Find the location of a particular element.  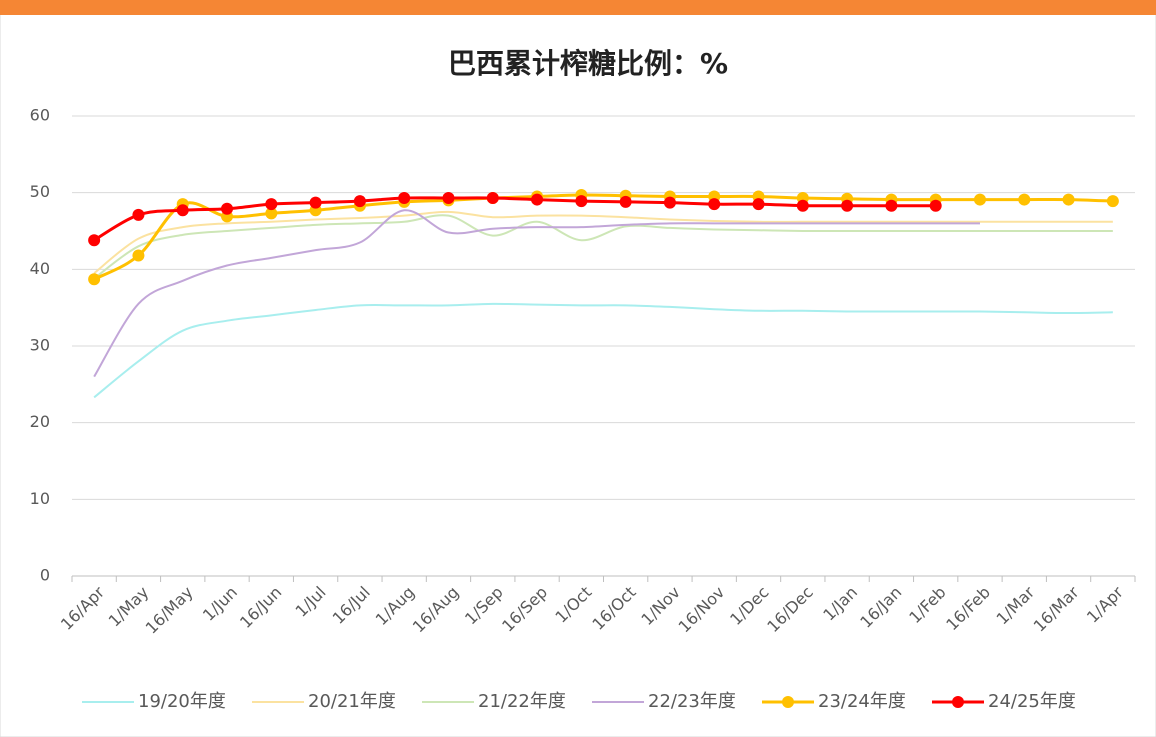

legend-label: 24/25年度 is located at coordinates (1032, 701).